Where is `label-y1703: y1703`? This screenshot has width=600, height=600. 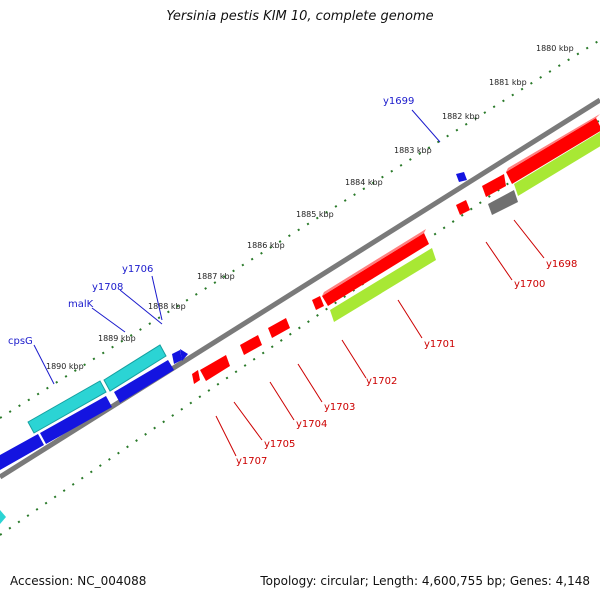
label-y1703: y1703 is located at coordinates (339, 407).